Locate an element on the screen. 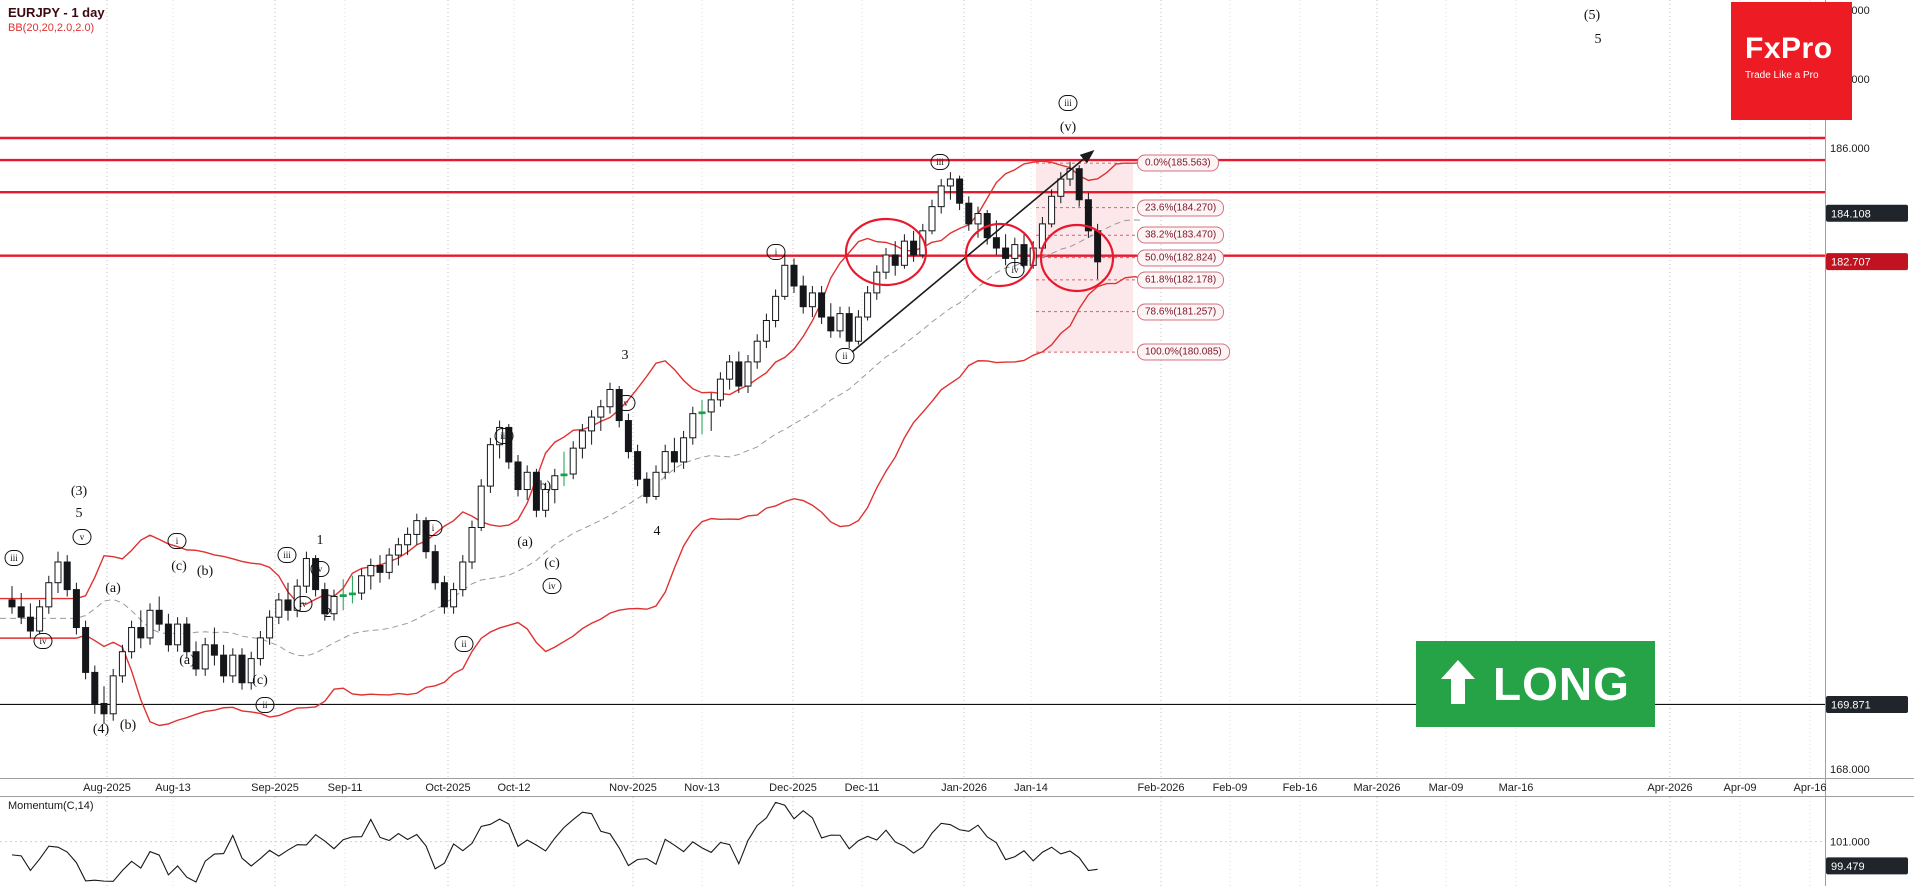 This screenshot has width=1914, height=886. wave-label: (v) is located at coordinates (1068, 127).